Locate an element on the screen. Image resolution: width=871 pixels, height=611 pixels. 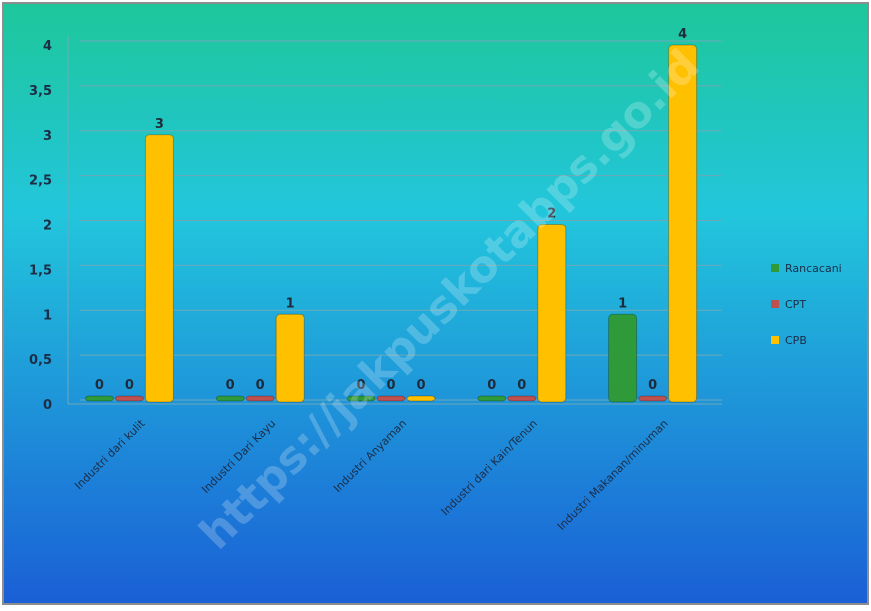
legend-label: CPT is located at coordinates (795, 304).